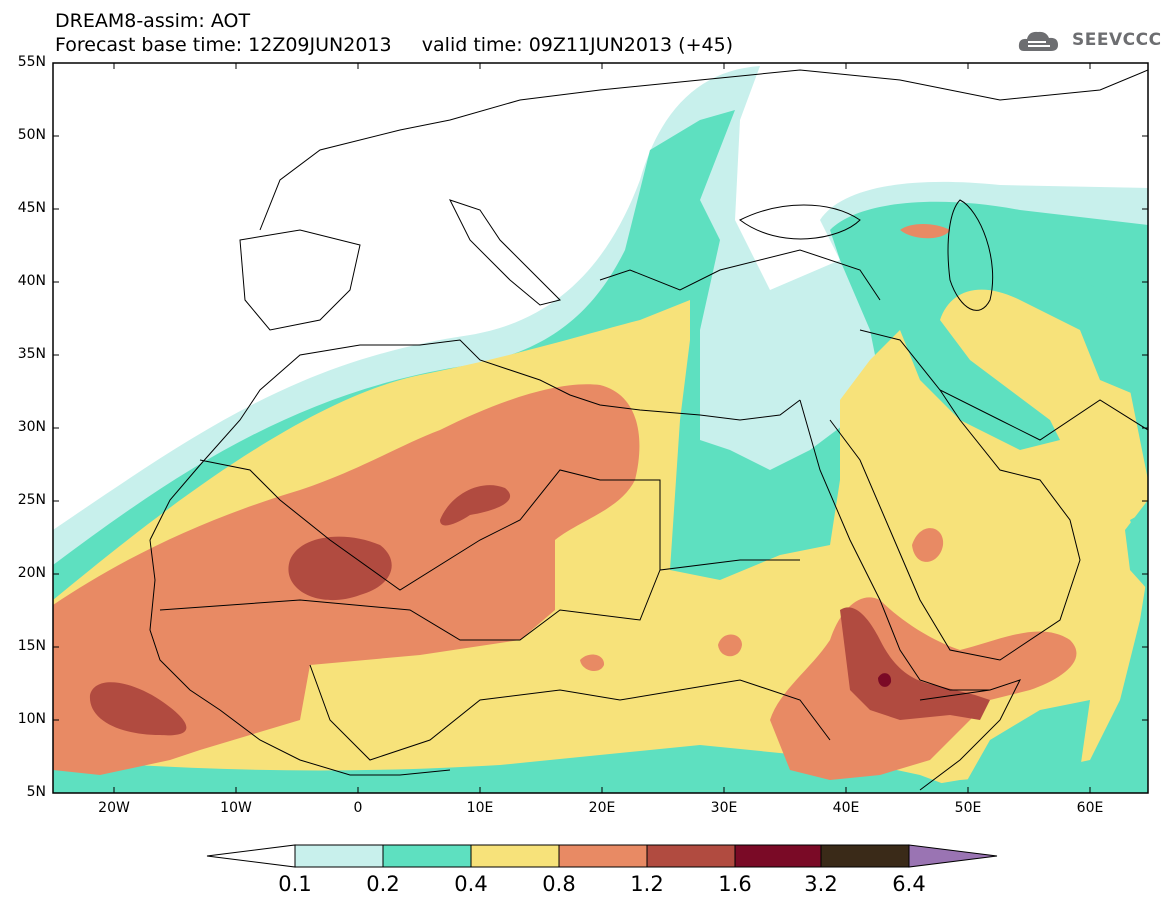 The height and width of the screenshot is (905, 1165). What do you see at coordinates (114, 808) in the screenshot?
I see `lon-label: 20W` at bounding box center [114, 808].